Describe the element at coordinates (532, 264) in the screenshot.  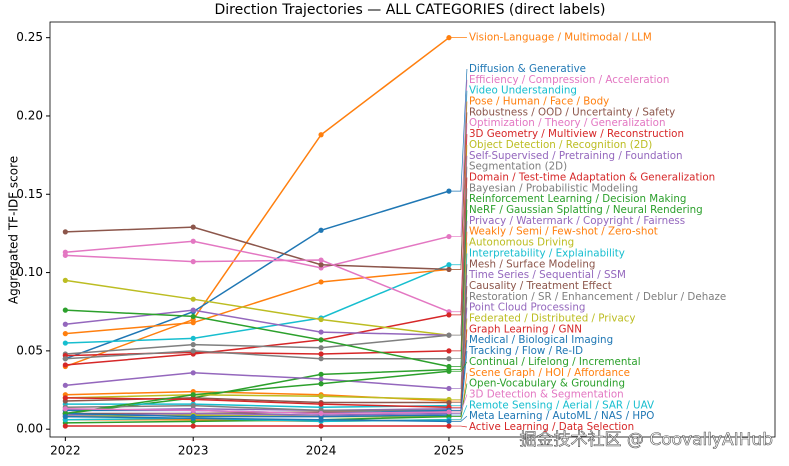
I see `series-label: Mesh / Surface Modeling` at that location.